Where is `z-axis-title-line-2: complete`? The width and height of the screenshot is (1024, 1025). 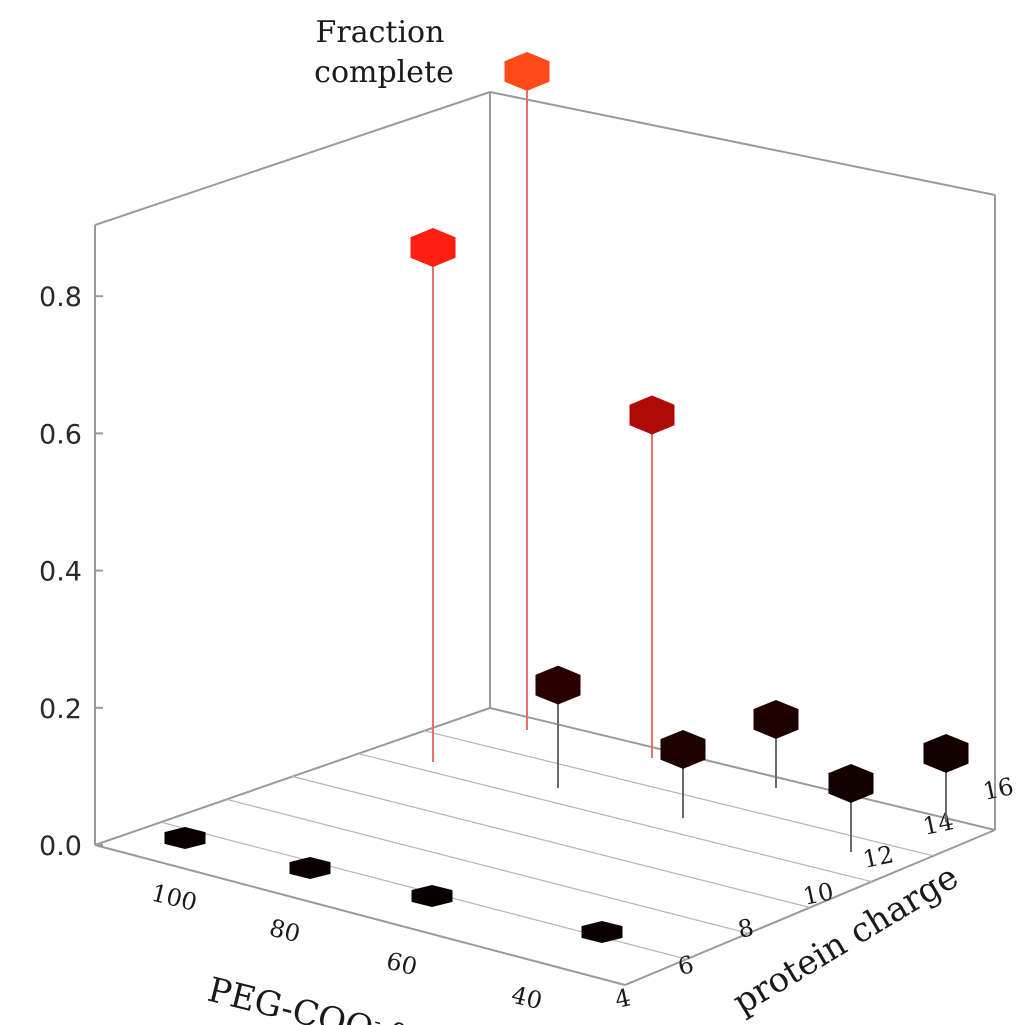 z-axis-title-line-2: complete is located at coordinates (384, 72).